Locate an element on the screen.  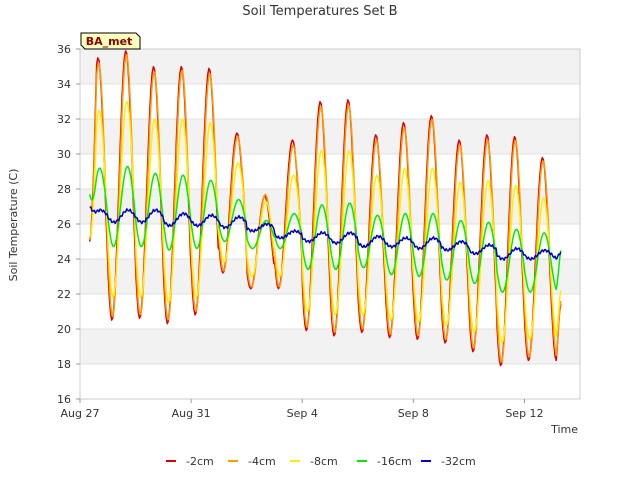
station-badge-box is located at coordinates (110, 41).